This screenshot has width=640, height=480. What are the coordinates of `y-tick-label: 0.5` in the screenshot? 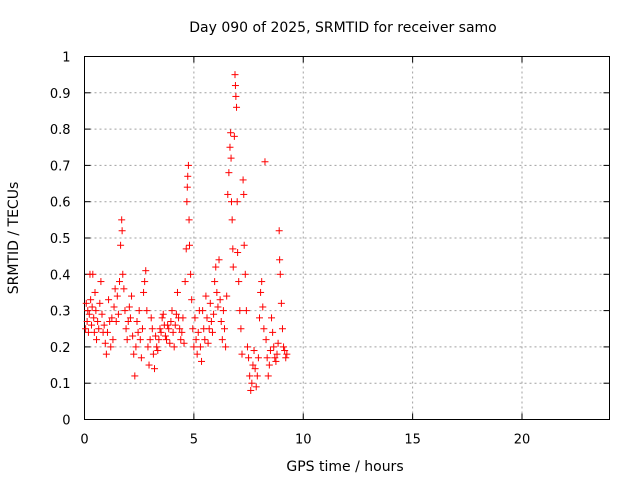 It's located at (60, 239).